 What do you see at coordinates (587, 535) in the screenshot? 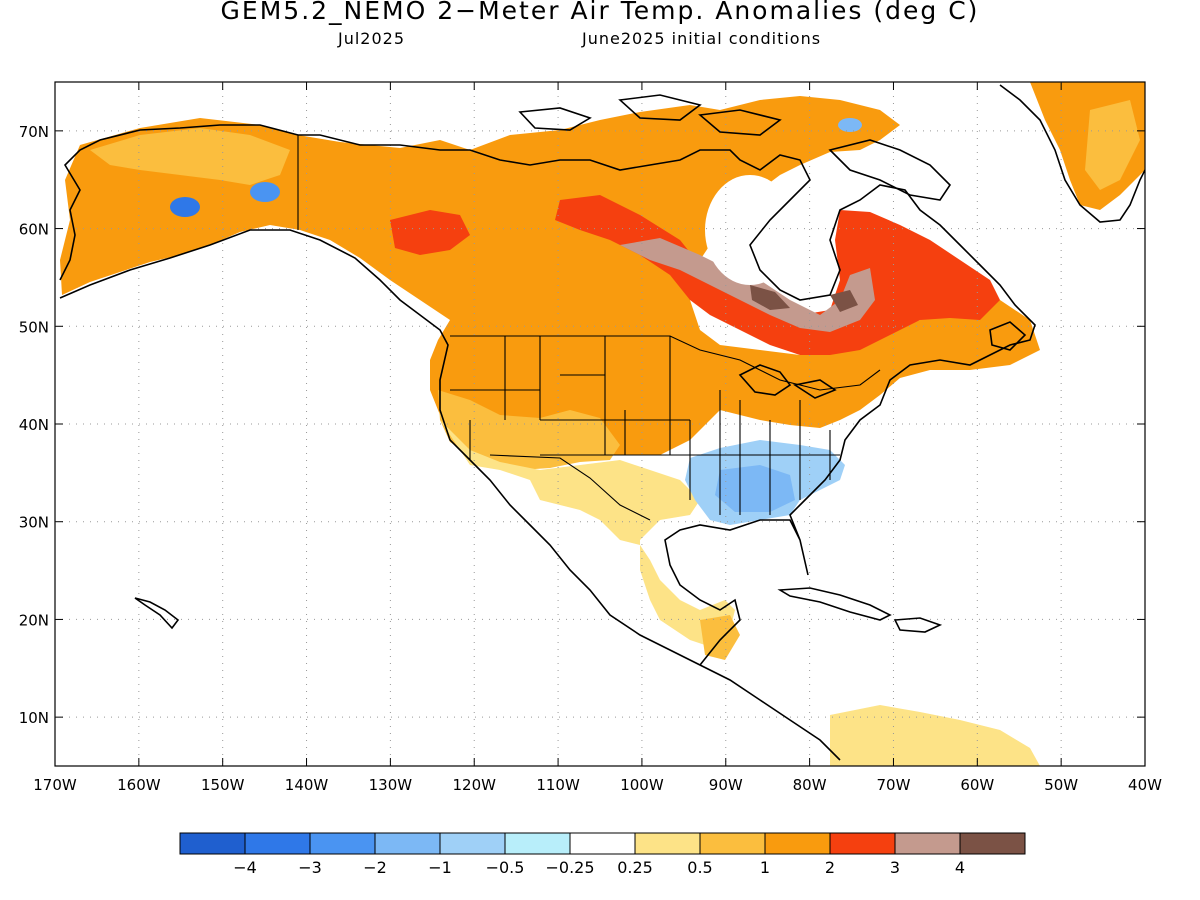
I see `anomaly-region-mexico-yellow` at bounding box center [587, 535].